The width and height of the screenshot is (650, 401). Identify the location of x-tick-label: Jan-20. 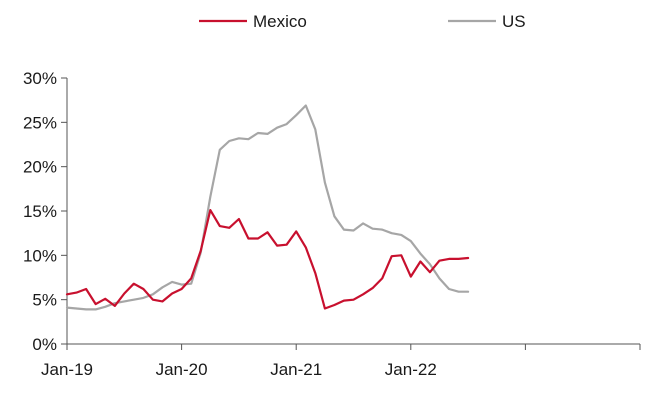
(182, 369).